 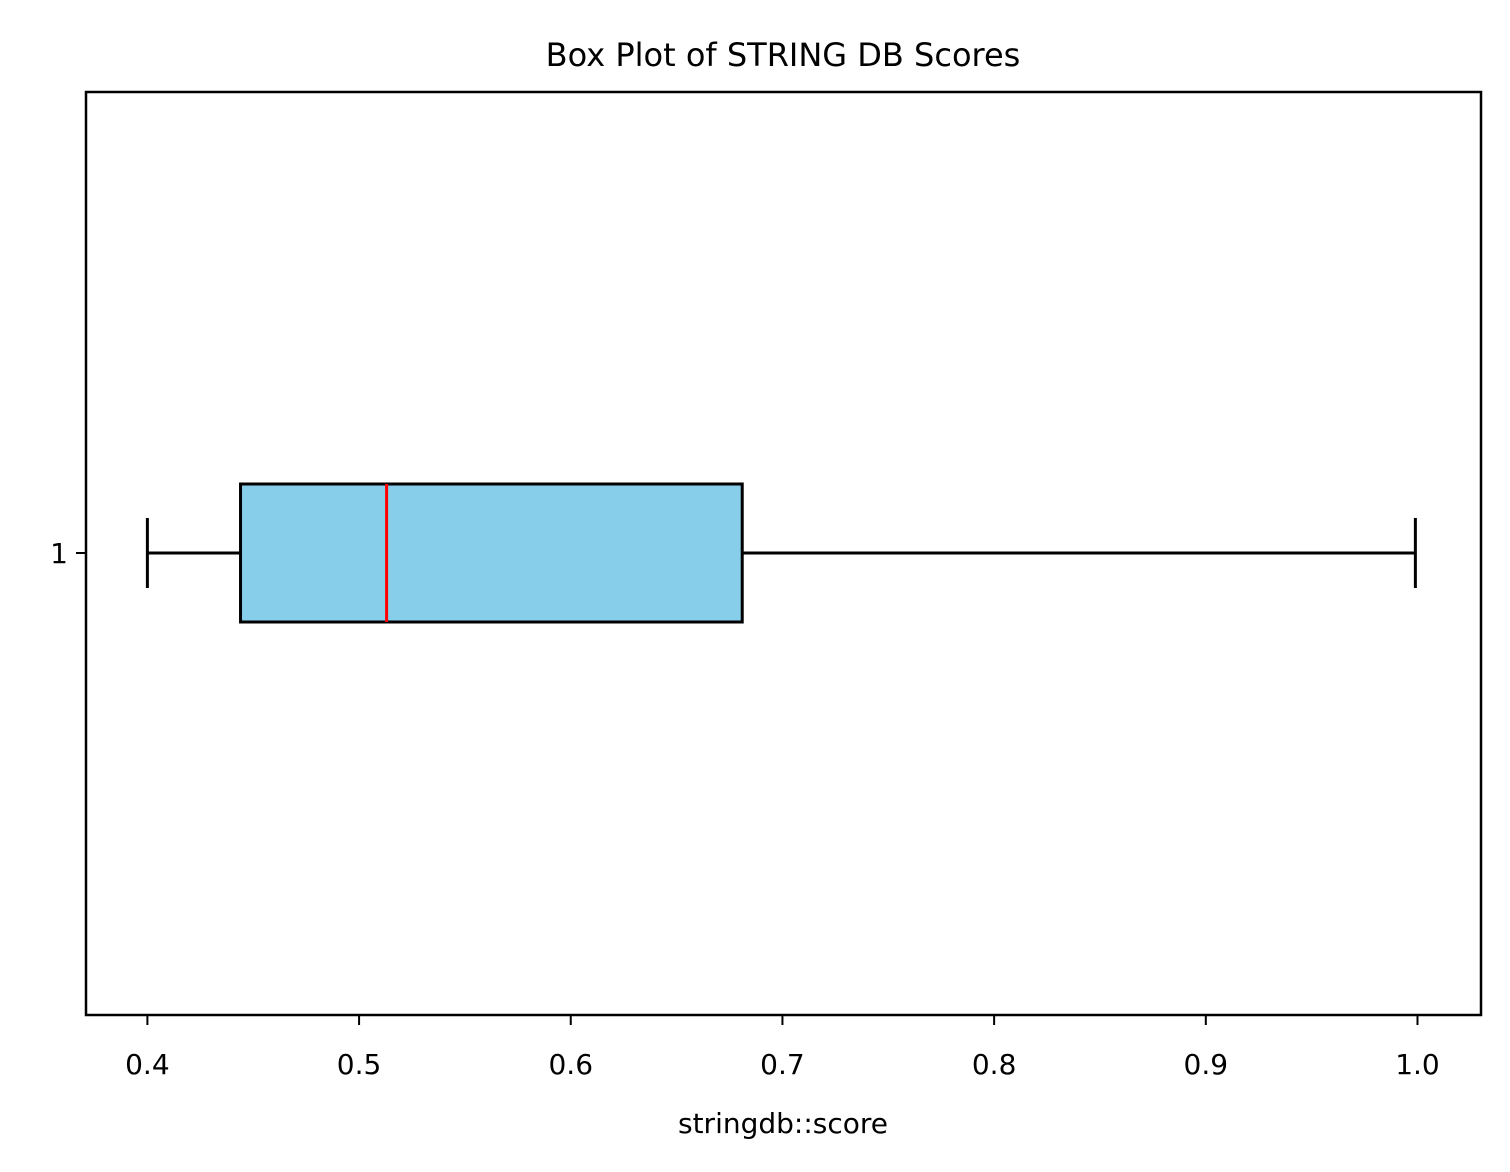 I want to click on x-tick-label: 0.8, so click(x=994, y=1064).